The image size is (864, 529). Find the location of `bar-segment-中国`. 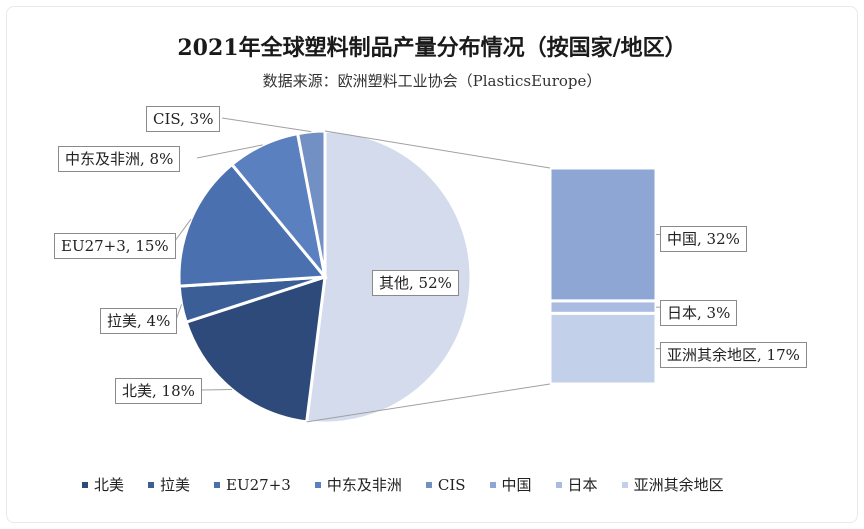

bar-segment-中国 is located at coordinates (603, 234).